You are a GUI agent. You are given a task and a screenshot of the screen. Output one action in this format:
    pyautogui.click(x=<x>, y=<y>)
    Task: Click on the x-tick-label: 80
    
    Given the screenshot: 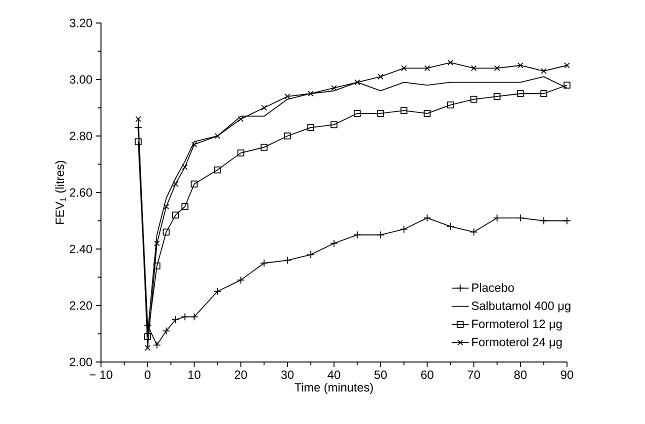 What is the action you would take?
    pyautogui.click(x=520, y=374)
    